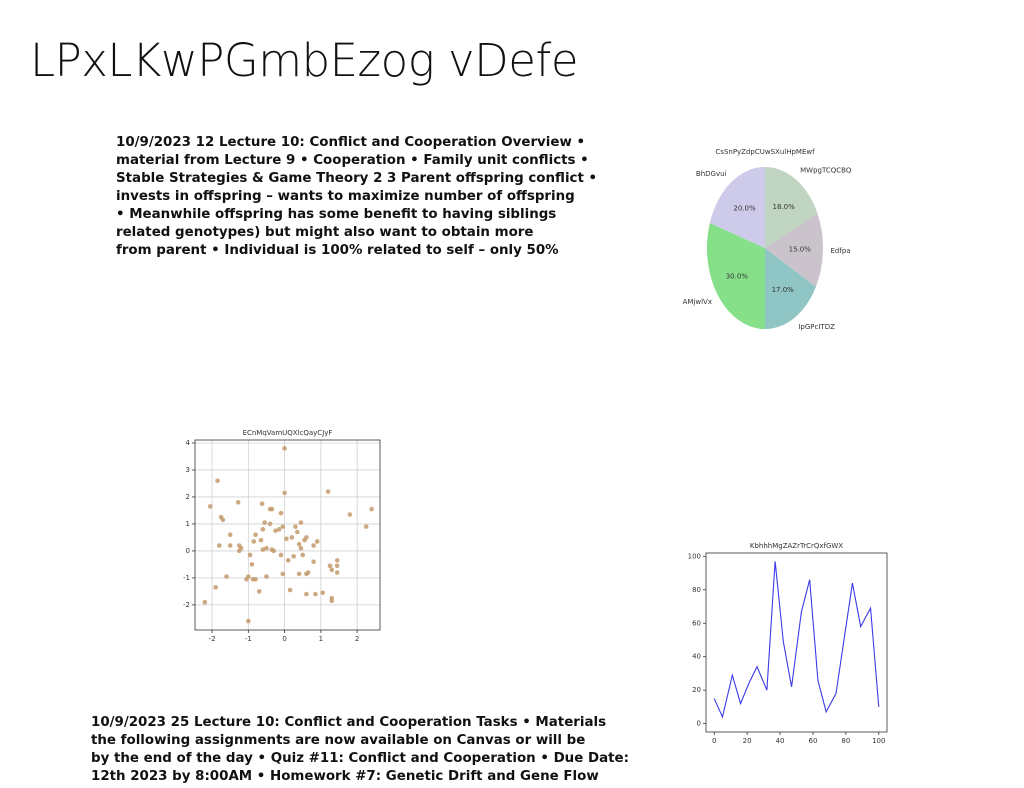  Describe the element at coordinates (783, 290) in the screenshot. I see `data-label: 17.0%` at that location.